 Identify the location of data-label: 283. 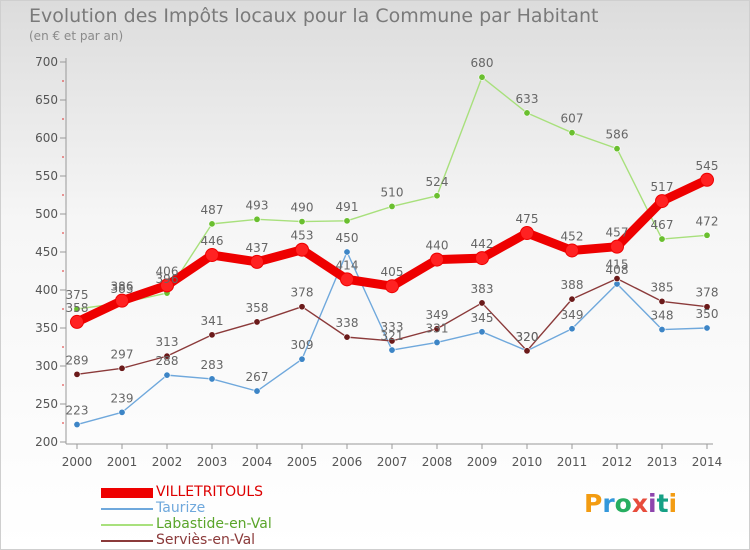
(212, 365).